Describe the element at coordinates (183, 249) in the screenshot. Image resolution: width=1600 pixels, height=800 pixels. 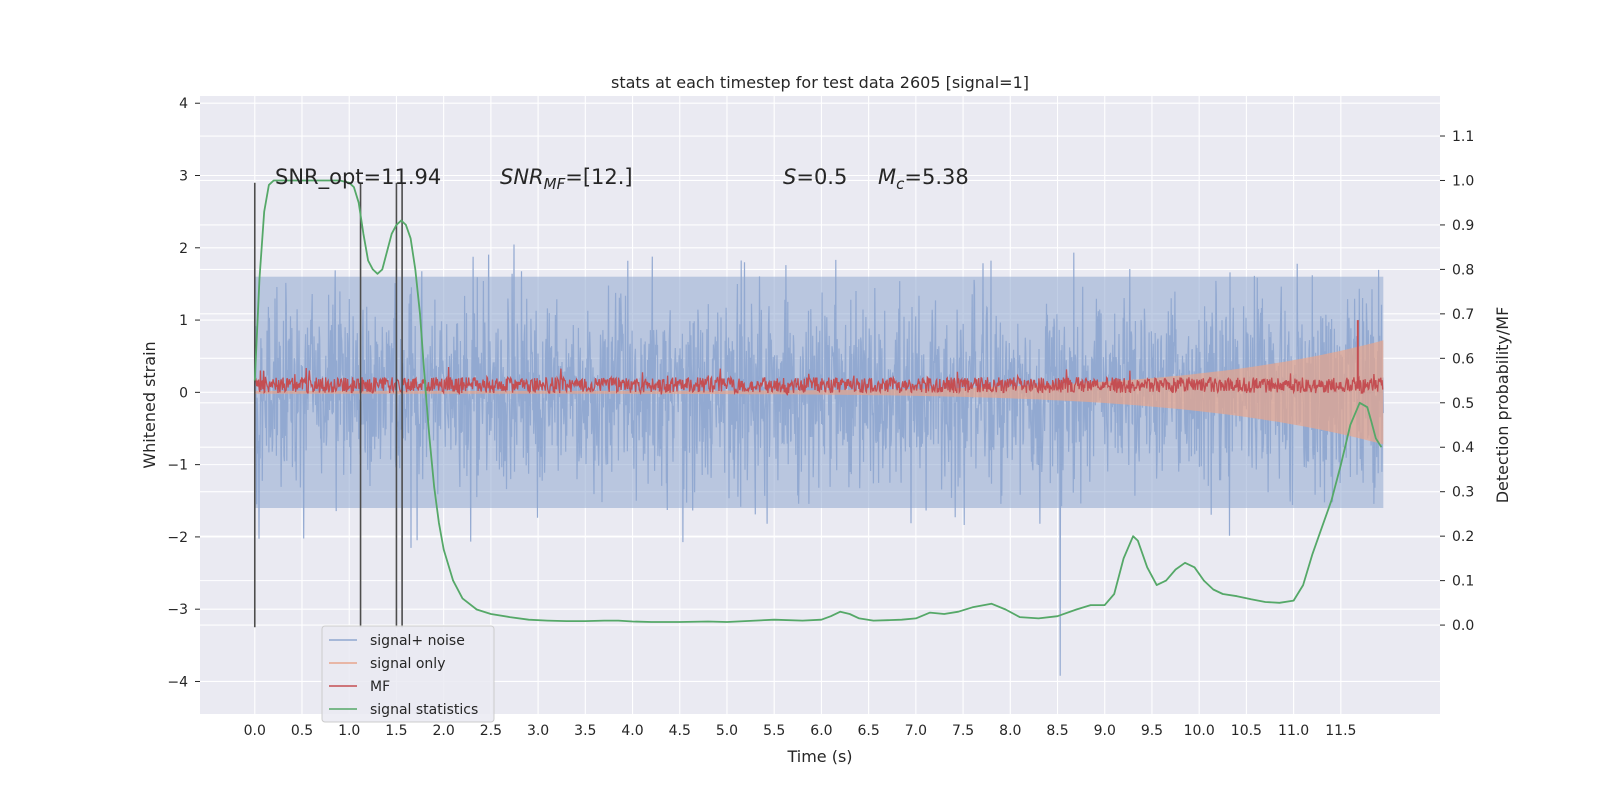
I see `y-tick-label: 2` at that location.